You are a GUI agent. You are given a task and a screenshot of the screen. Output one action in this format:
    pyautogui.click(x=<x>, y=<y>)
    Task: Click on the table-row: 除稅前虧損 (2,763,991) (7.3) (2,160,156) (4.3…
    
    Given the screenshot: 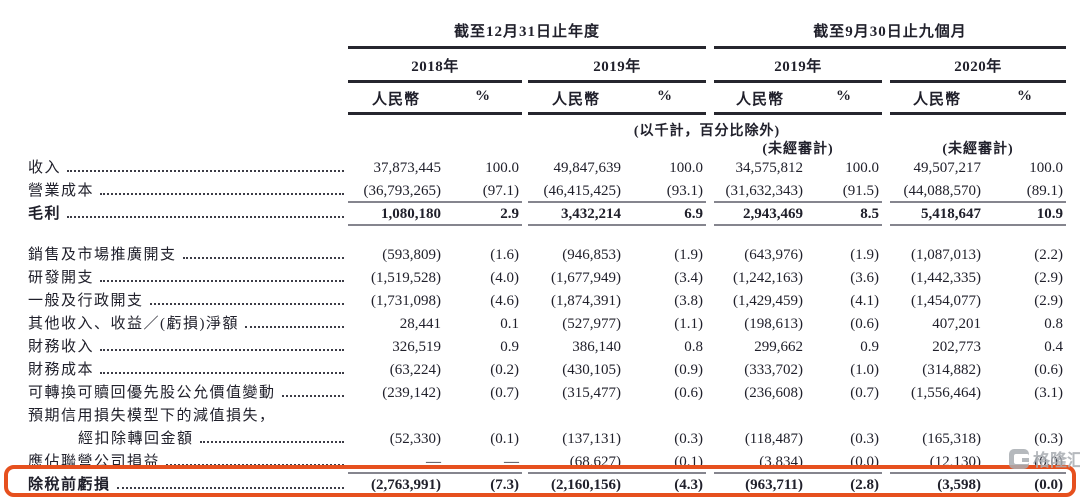 What is the action you would take?
    pyautogui.click(x=540, y=481)
    